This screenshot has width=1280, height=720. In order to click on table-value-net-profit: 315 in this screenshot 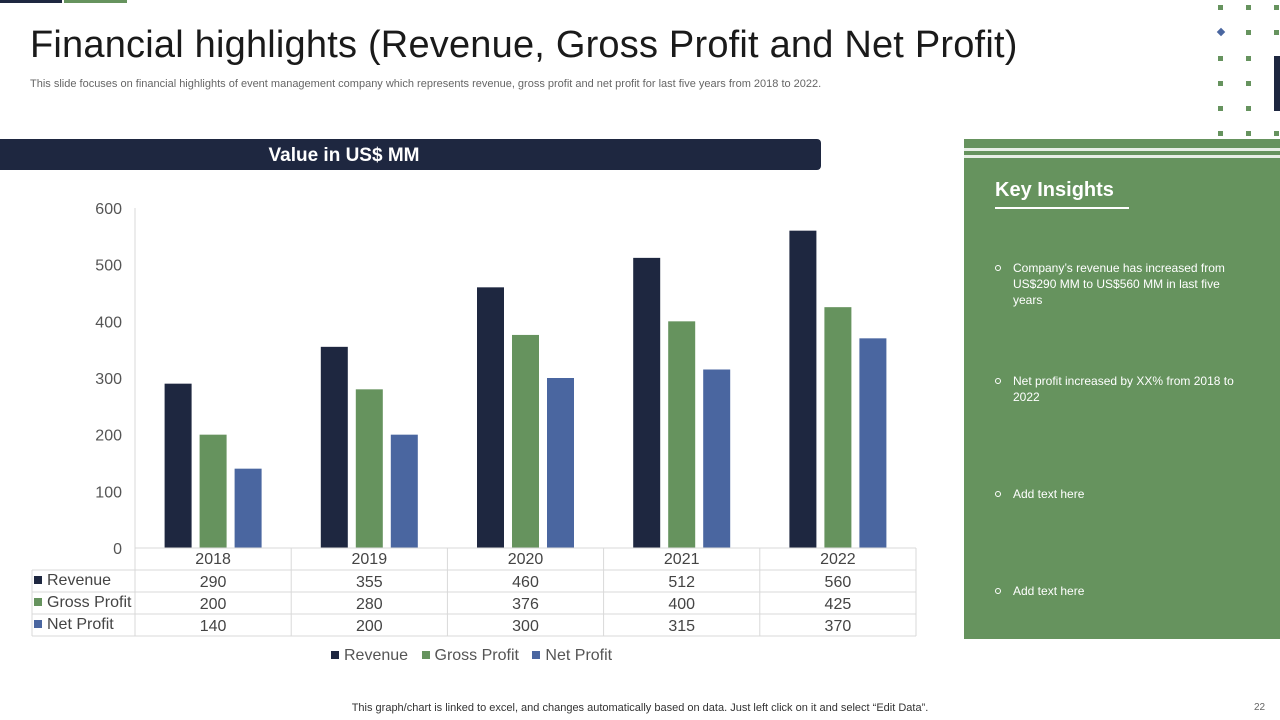, I will do `click(681, 626)`.